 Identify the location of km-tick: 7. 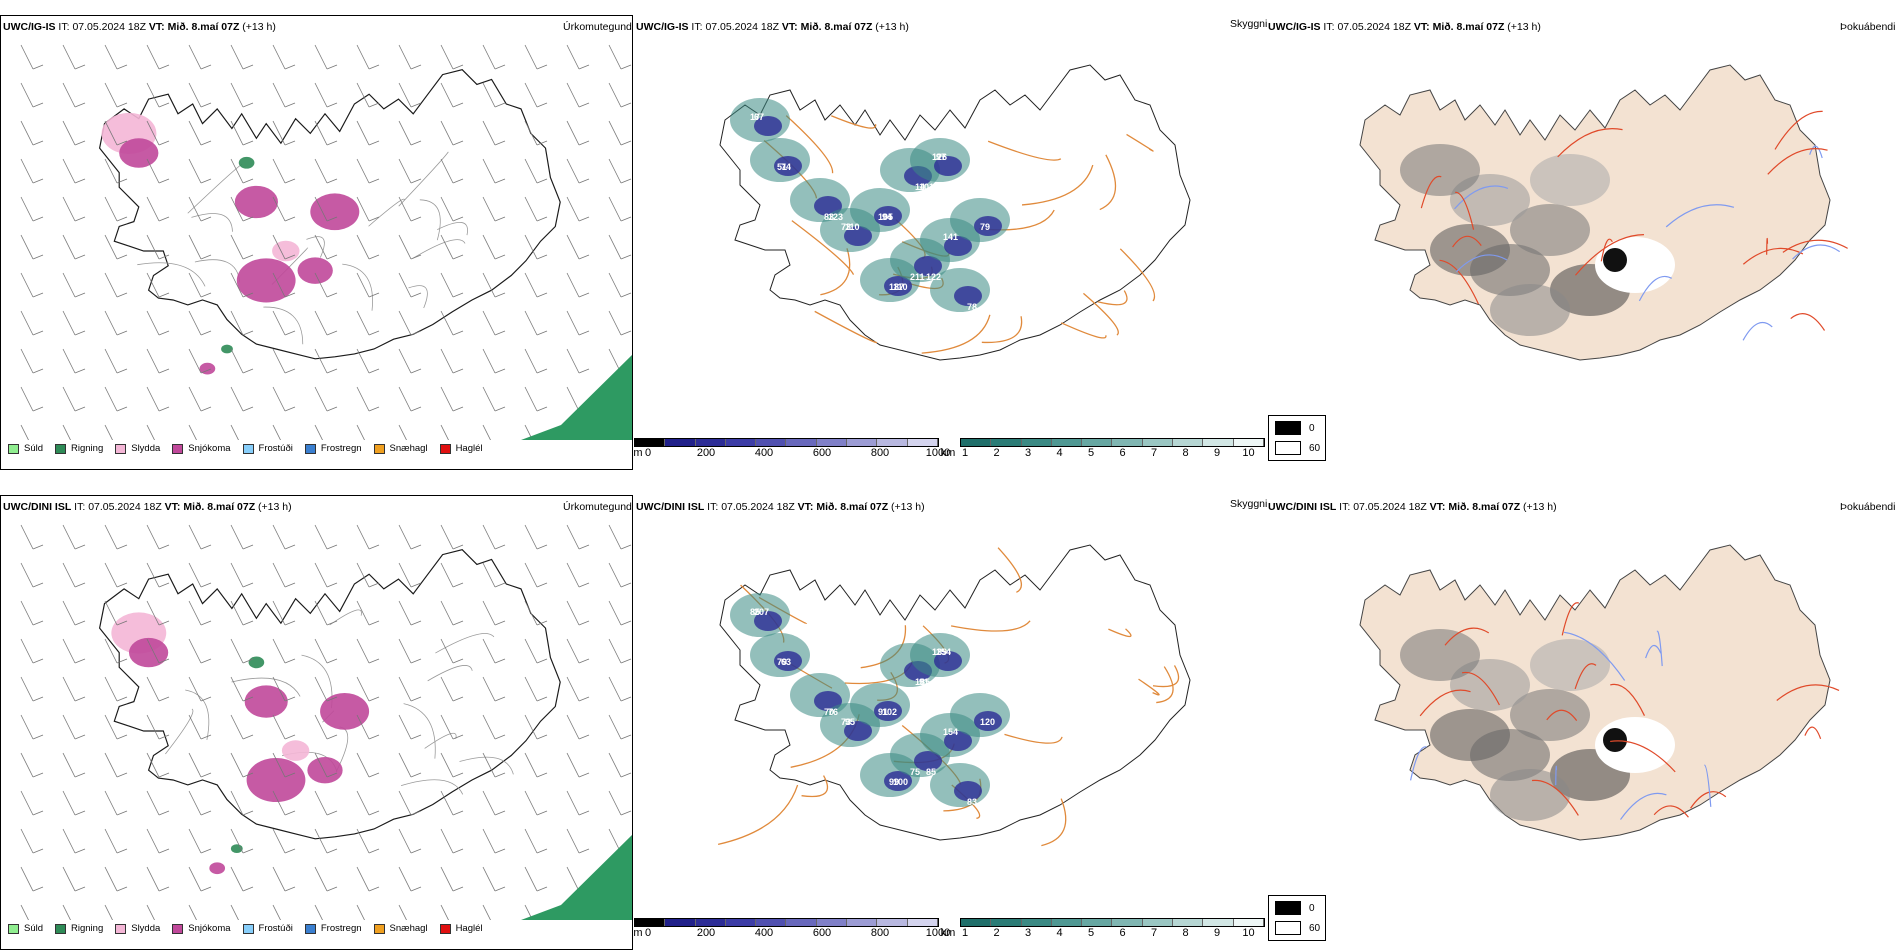
(1154, 453).